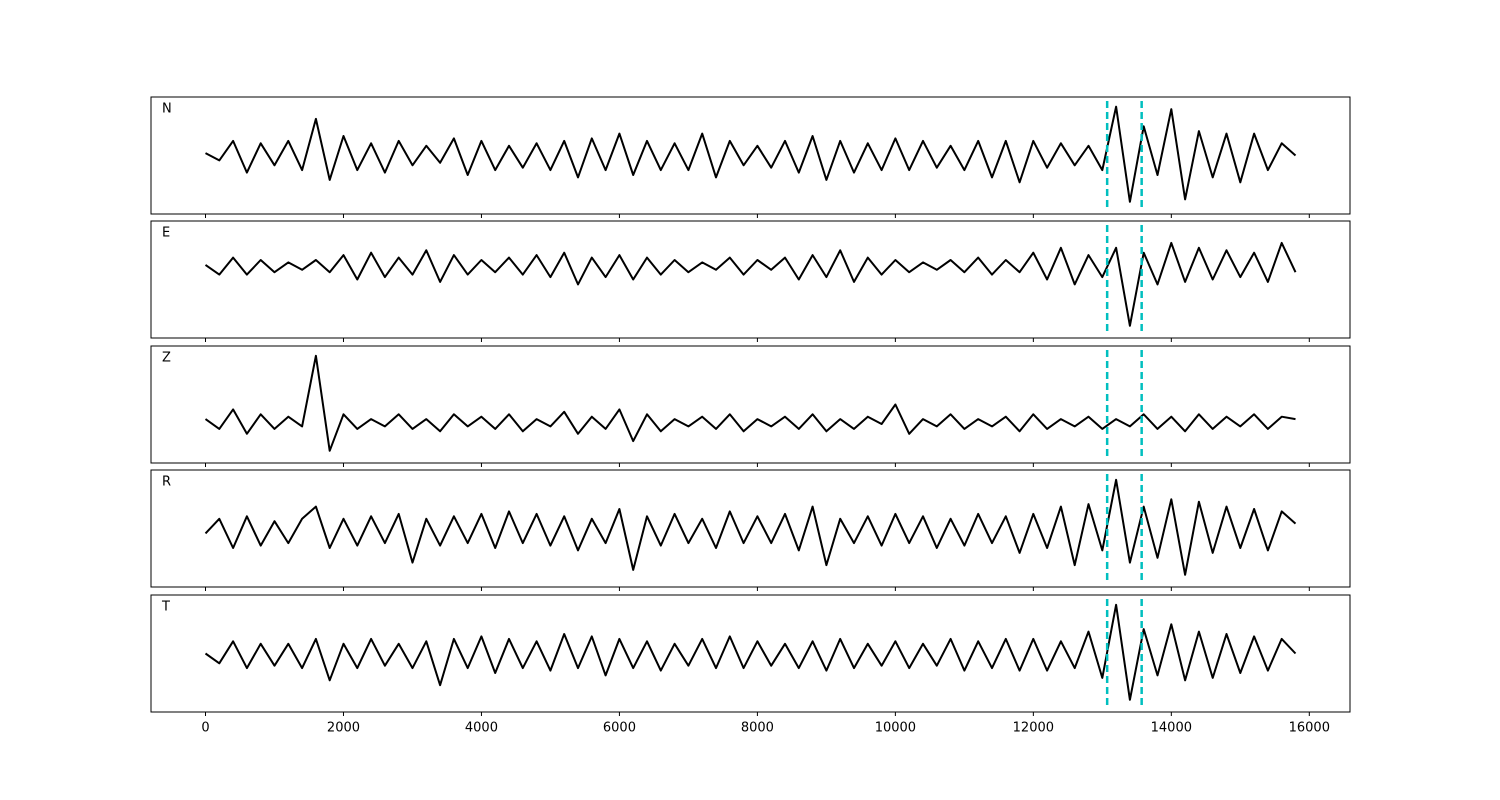 The width and height of the screenshot is (1500, 800). What do you see at coordinates (166, 482) in the screenshot?
I see `panel-label: R` at bounding box center [166, 482].